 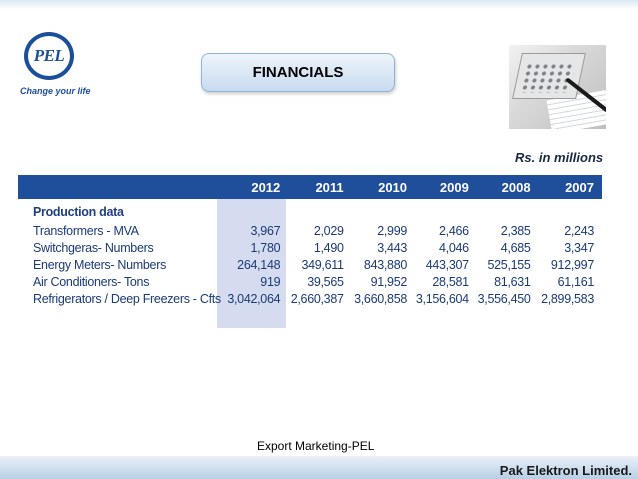 What do you see at coordinates (512, 281) in the screenshot?
I see `table-cell: 81,631` at bounding box center [512, 281].